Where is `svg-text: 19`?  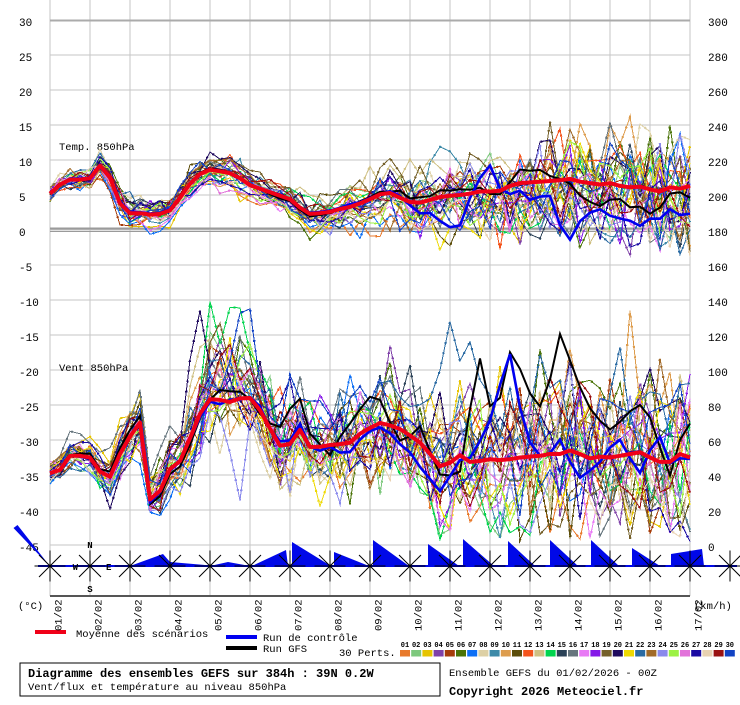
svg-text: 19 is located at coordinates (606, 646).